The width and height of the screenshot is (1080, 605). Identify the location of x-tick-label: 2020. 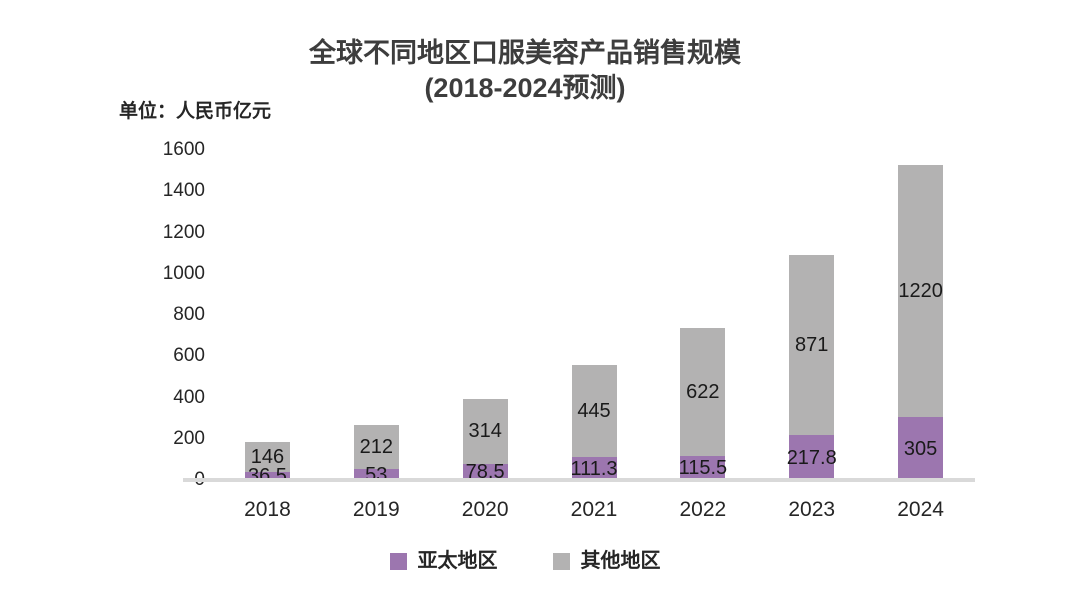
(485, 509).